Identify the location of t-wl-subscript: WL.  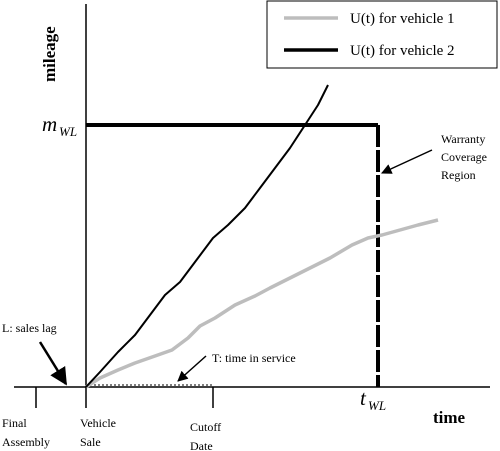
(377, 405).